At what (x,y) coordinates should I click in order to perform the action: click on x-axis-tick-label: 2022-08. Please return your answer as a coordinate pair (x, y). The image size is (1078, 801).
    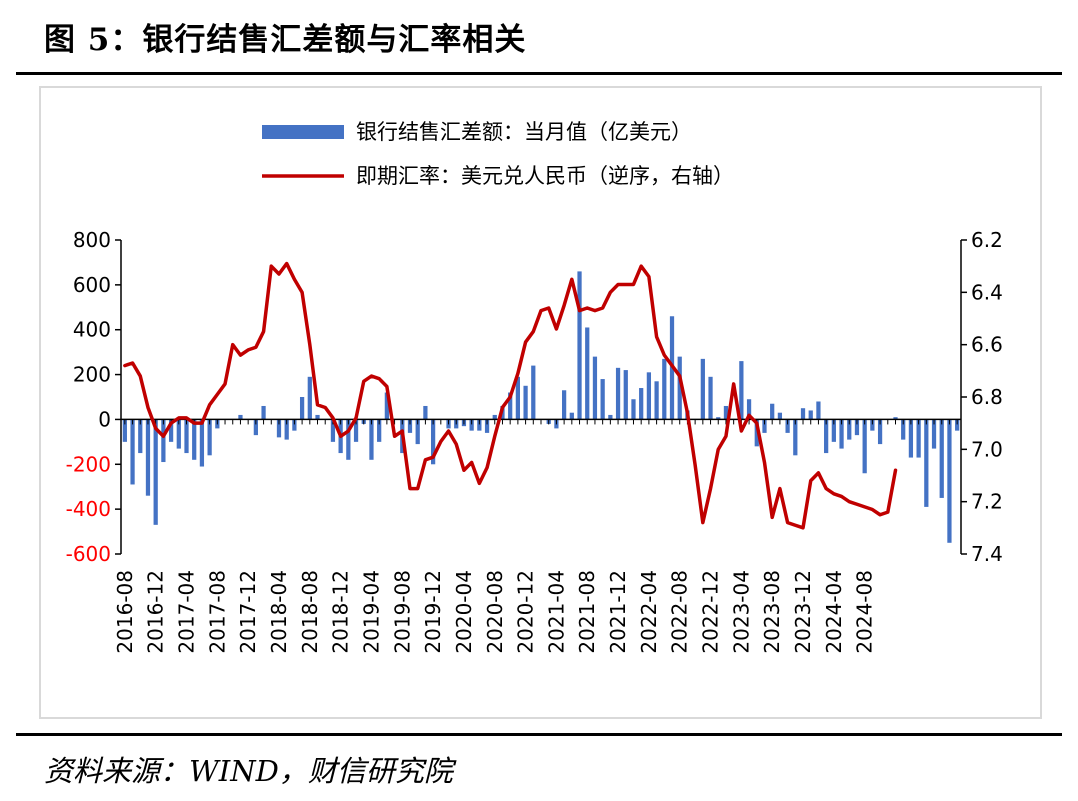
    Looking at the image, I should click on (680, 612).